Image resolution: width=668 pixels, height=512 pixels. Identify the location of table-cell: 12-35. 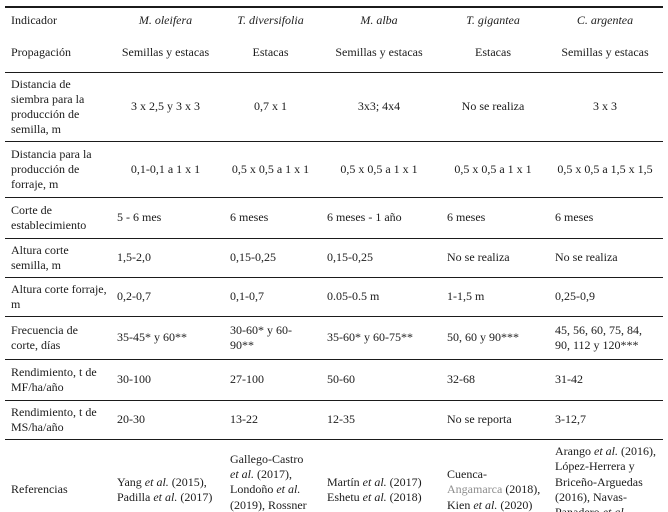
(341, 419).